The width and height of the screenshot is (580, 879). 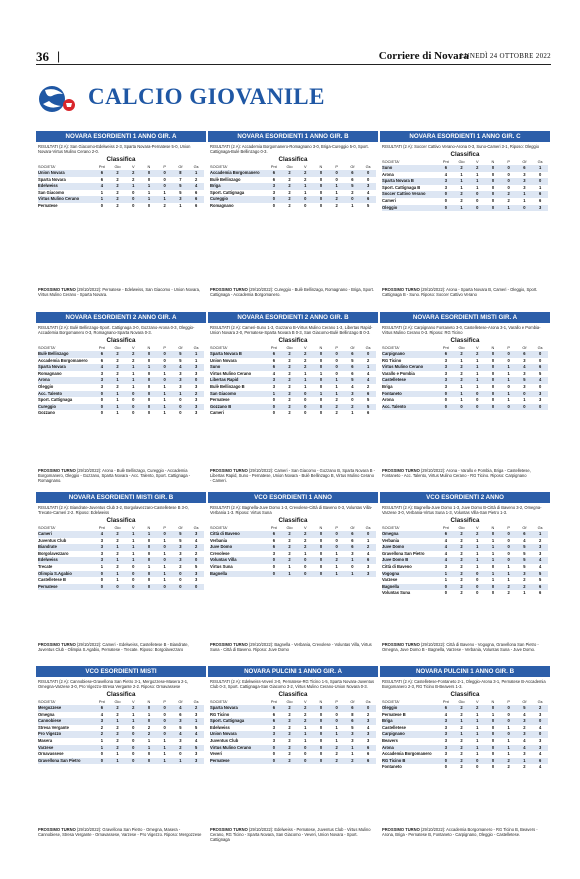 I want to click on table-row: Bagnella 0 1 0 0 1 1 3, so click(x=293, y=574).